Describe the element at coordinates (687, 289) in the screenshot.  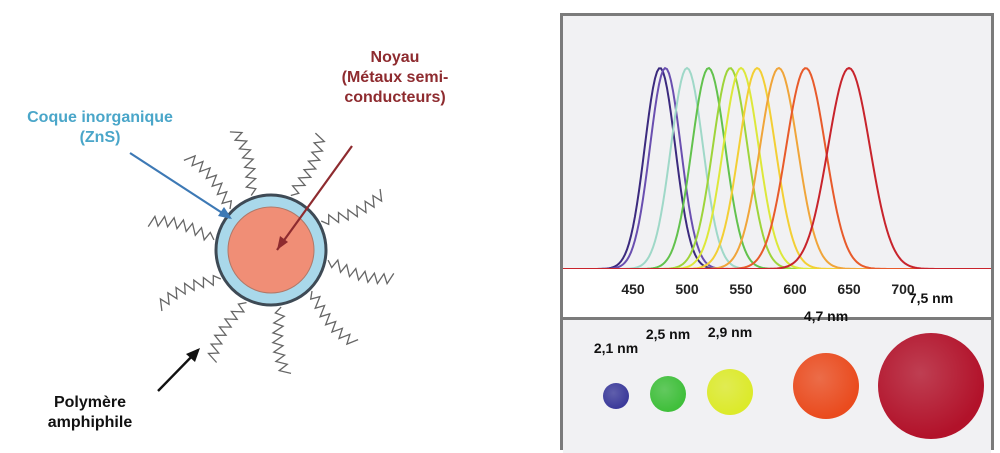
I see `wavelength-tick: 500` at that location.